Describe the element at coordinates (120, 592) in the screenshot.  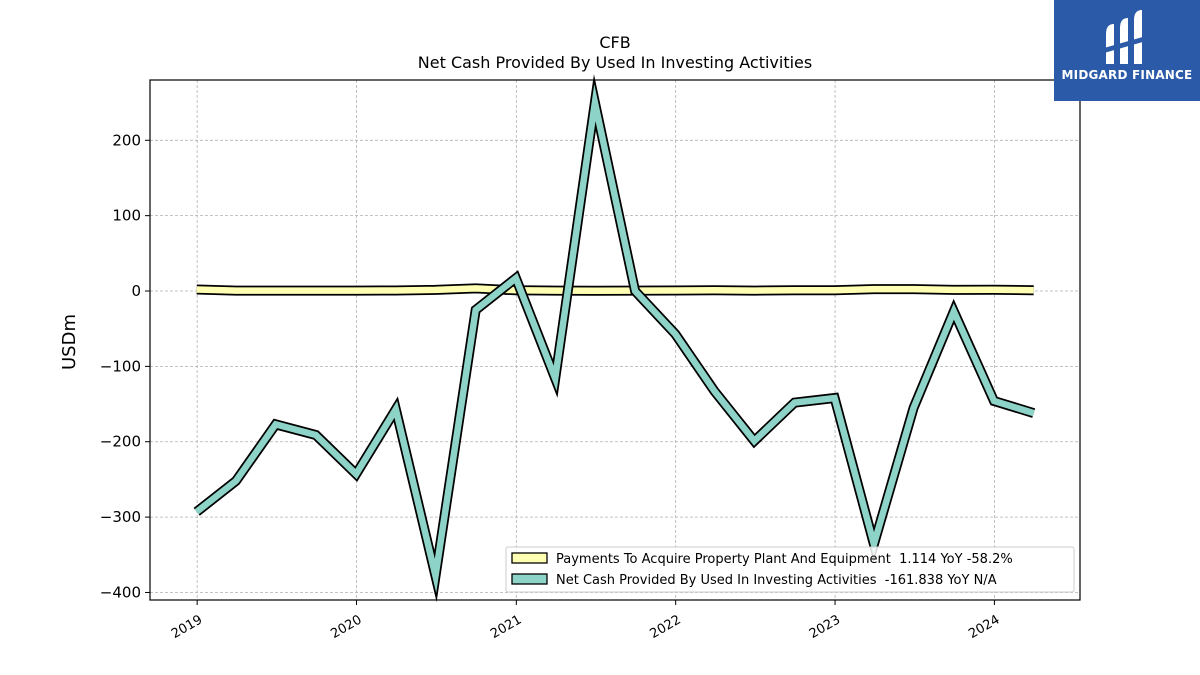
I see `y-tick-label: −400` at that location.